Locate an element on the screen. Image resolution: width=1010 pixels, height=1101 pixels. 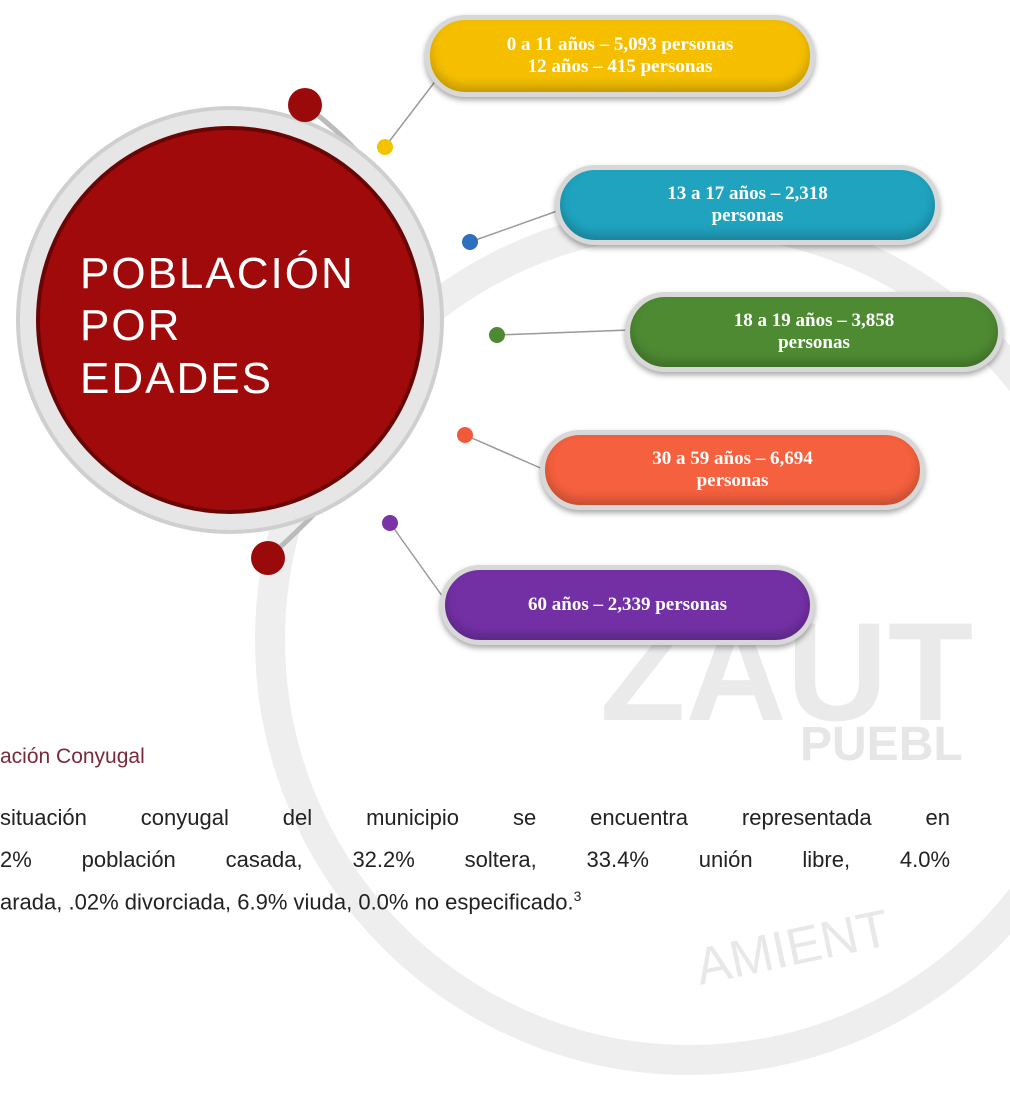
age-pill: 18 a 19 años – 3,858 personas is located at coordinates (814, 332).